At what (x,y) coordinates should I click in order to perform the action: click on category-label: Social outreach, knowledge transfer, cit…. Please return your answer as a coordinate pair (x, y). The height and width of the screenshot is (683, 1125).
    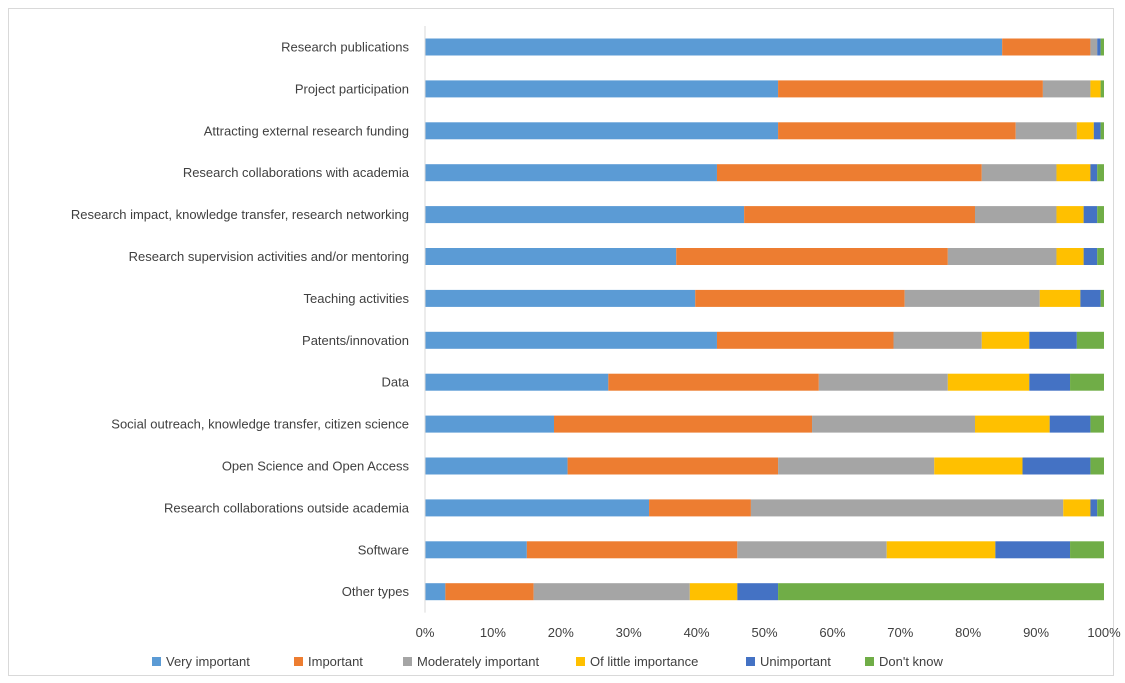
    Looking at the image, I should click on (260, 424).